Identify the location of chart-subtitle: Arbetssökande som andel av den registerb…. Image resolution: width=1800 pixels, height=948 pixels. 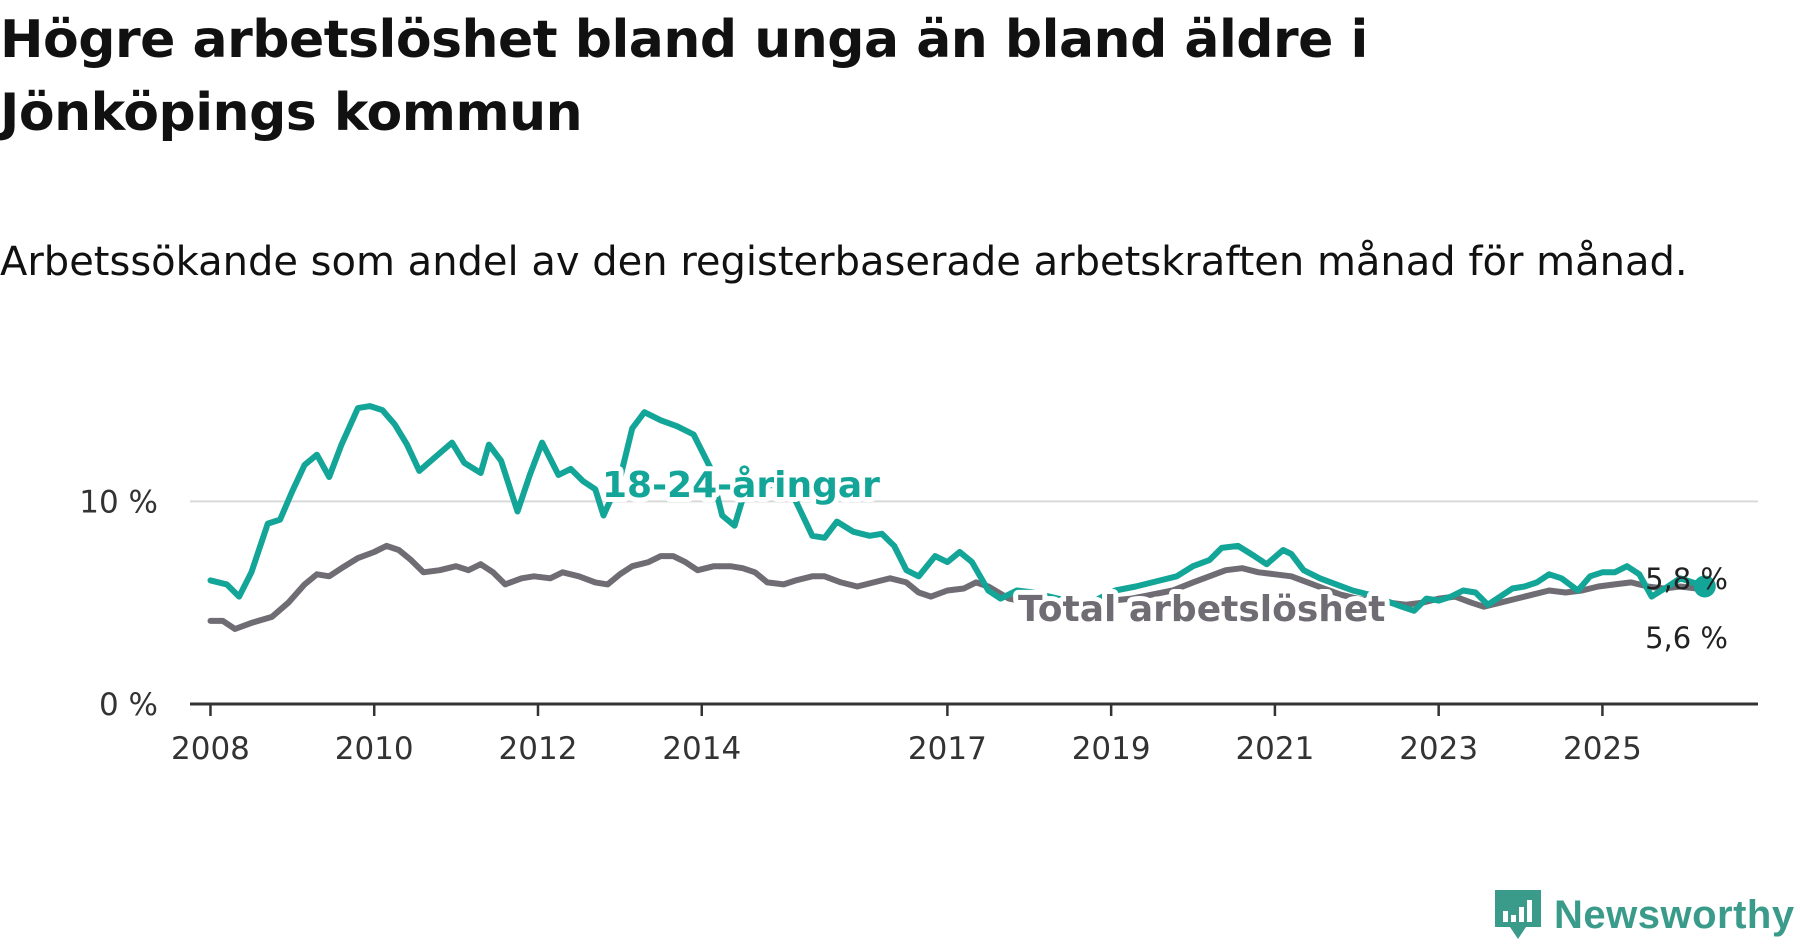
(844, 262).